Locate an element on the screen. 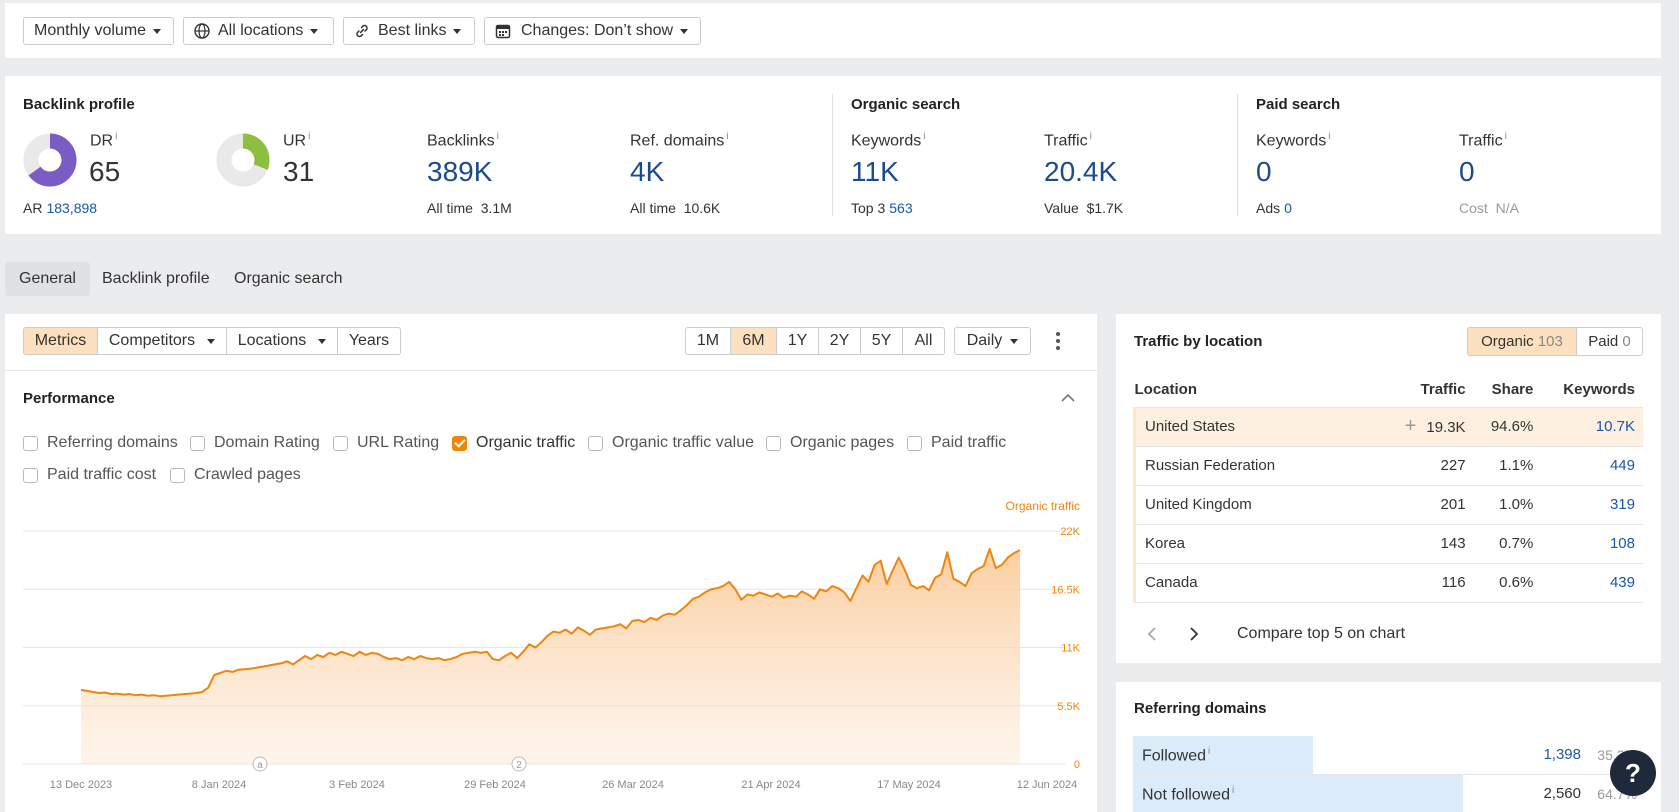  locations-button: Locations is located at coordinates (282, 341).